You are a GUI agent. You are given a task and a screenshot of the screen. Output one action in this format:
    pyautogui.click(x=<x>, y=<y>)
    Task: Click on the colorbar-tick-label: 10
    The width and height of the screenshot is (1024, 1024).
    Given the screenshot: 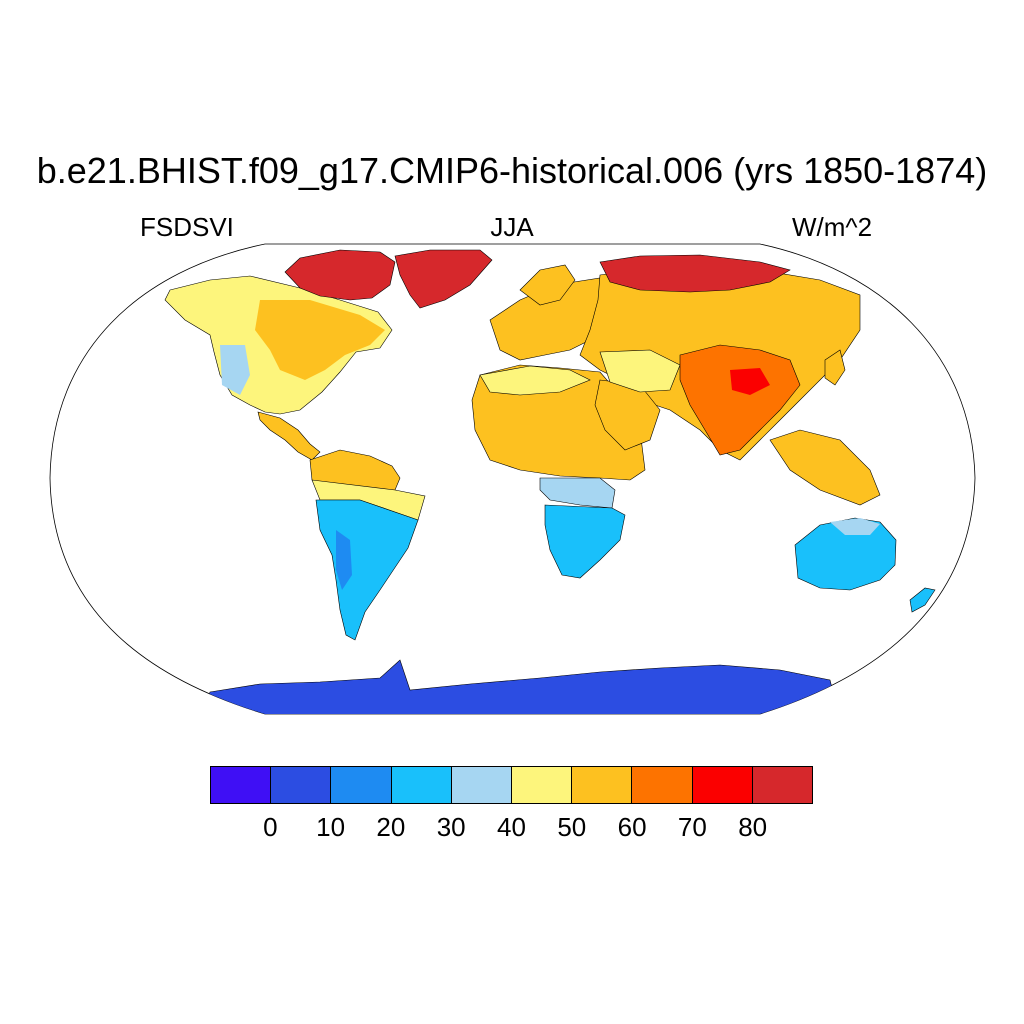 What is the action you would take?
    pyautogui.click(x=331, y=827)
    